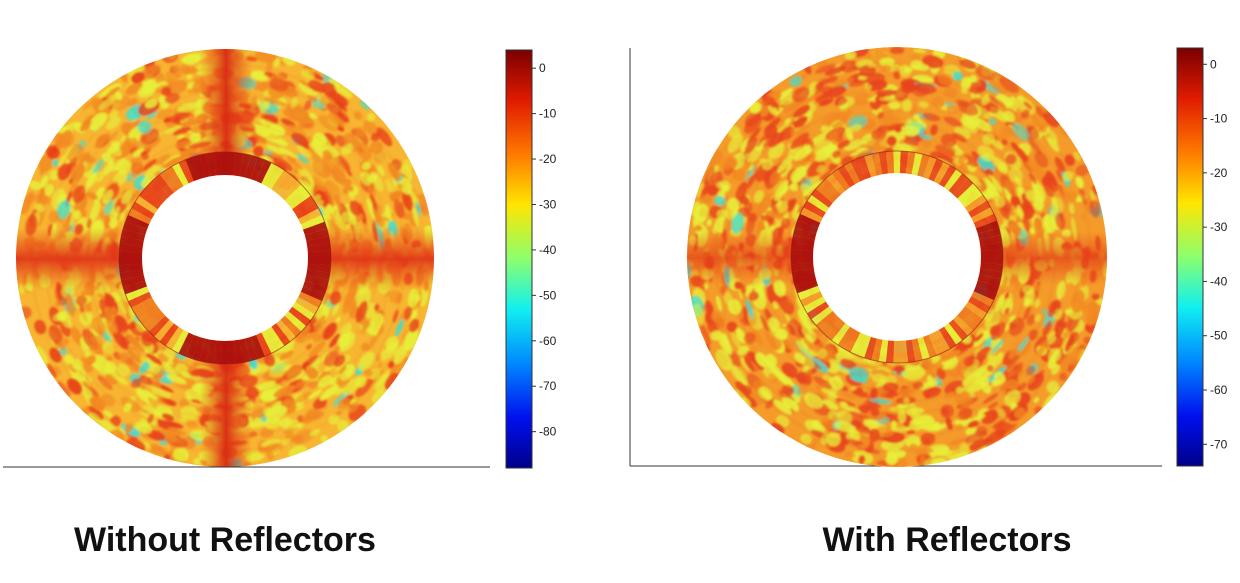  Describe the element at coordinates (548, 204) in the screenshot. I see `colorbar-tick-label: -30` at that location.